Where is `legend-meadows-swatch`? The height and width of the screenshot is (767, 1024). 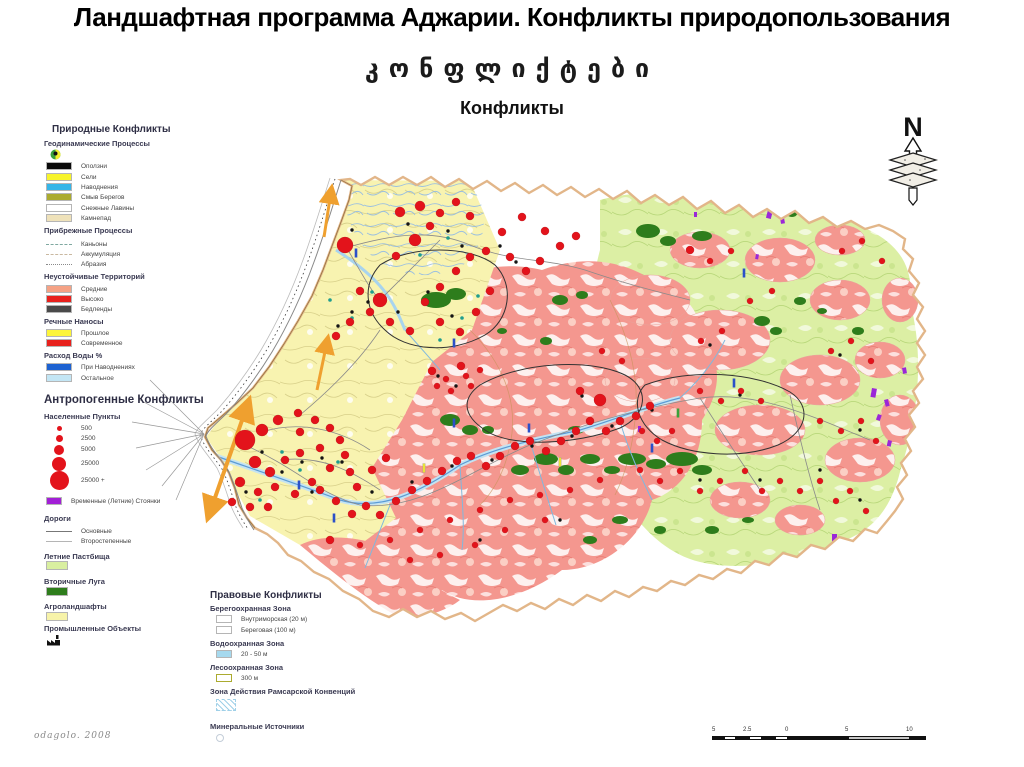 legend-meadows-swatch is located at coordinates (57, 591).